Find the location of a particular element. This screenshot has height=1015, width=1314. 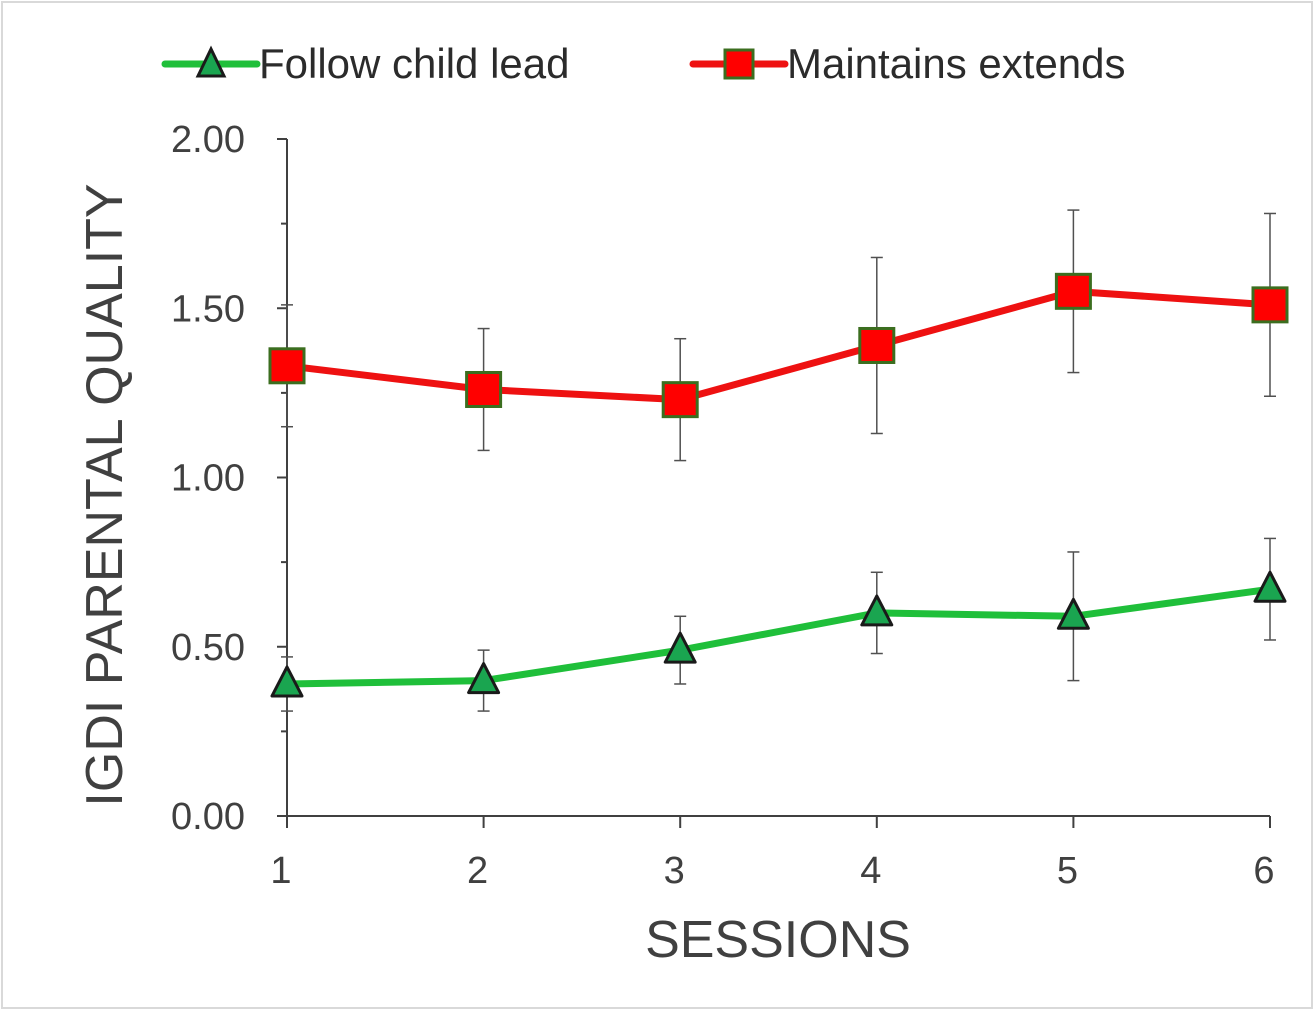

x-tick-label: 2 is located at coordinates (477, 871).